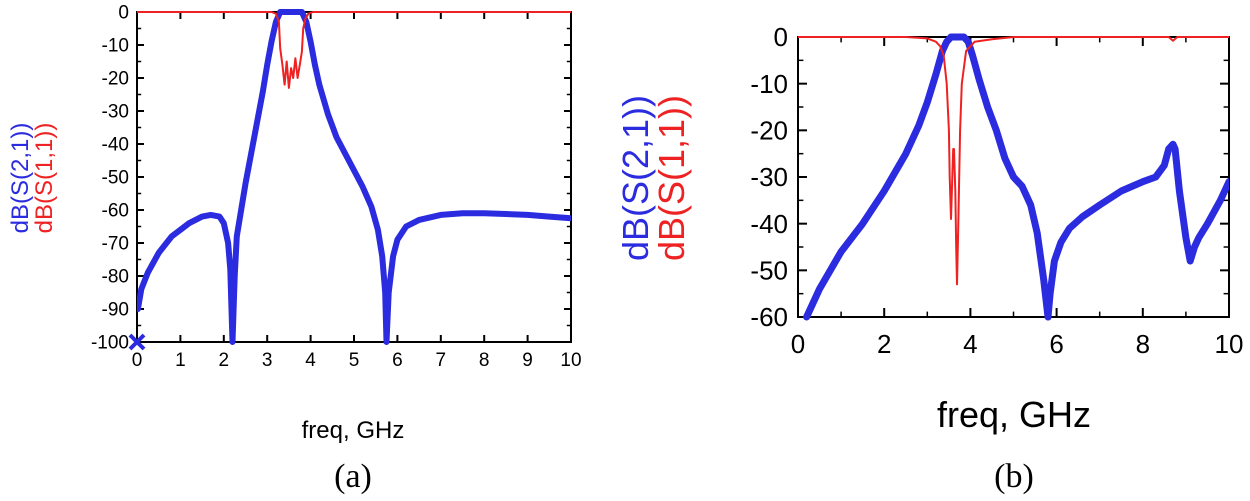  I want to click on series-line-s11, so click(354, 50).